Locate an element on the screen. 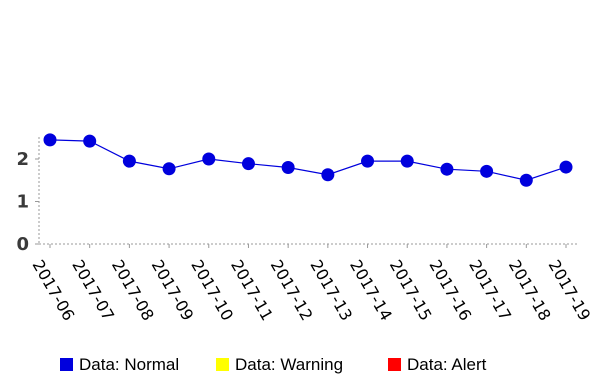  series-lines is located at coordinates (308, 160).